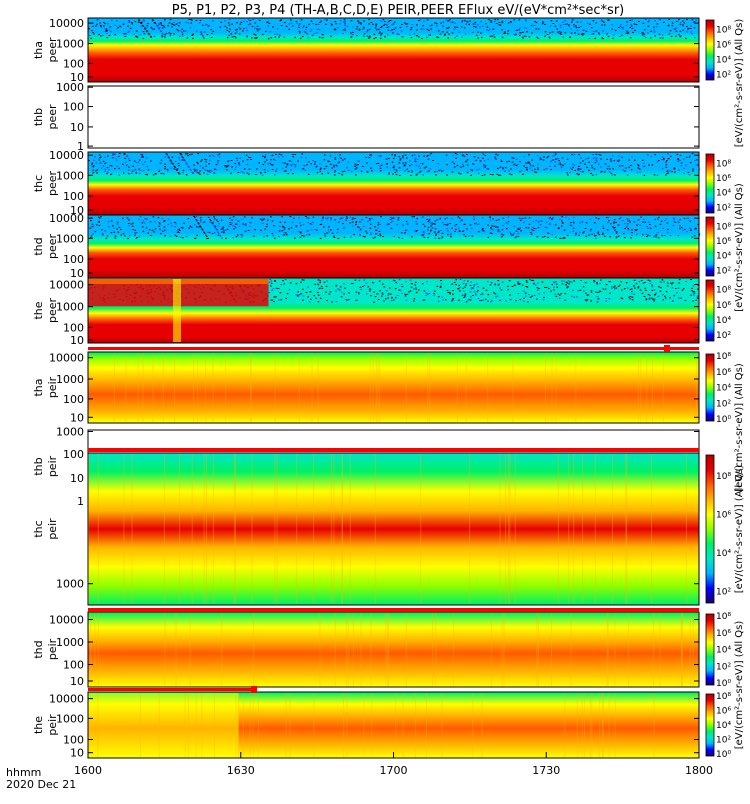 This screenshot has width=750, height=804. Describe the element at coordinates (393, 117) in the screenshot. I see `panel-frame` at that location.